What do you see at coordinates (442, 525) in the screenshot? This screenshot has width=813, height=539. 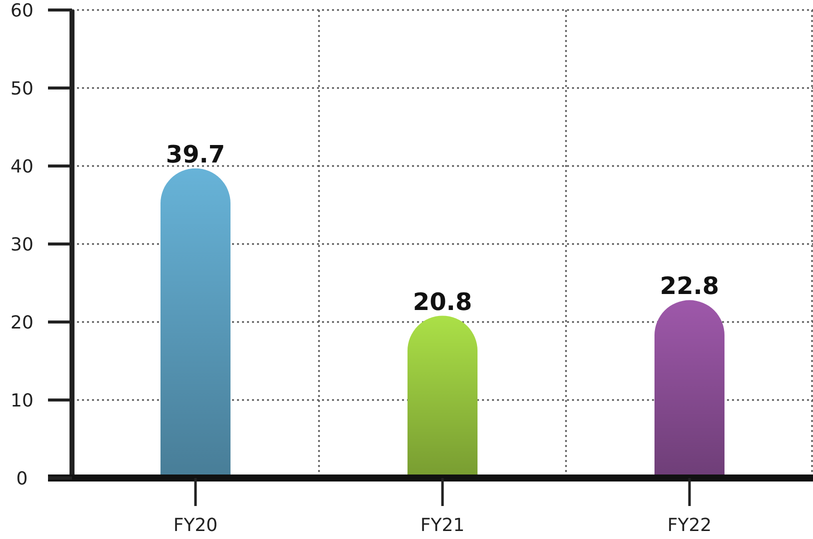 I see `x-tick-label: FY21` at bounding box center [442, 525].